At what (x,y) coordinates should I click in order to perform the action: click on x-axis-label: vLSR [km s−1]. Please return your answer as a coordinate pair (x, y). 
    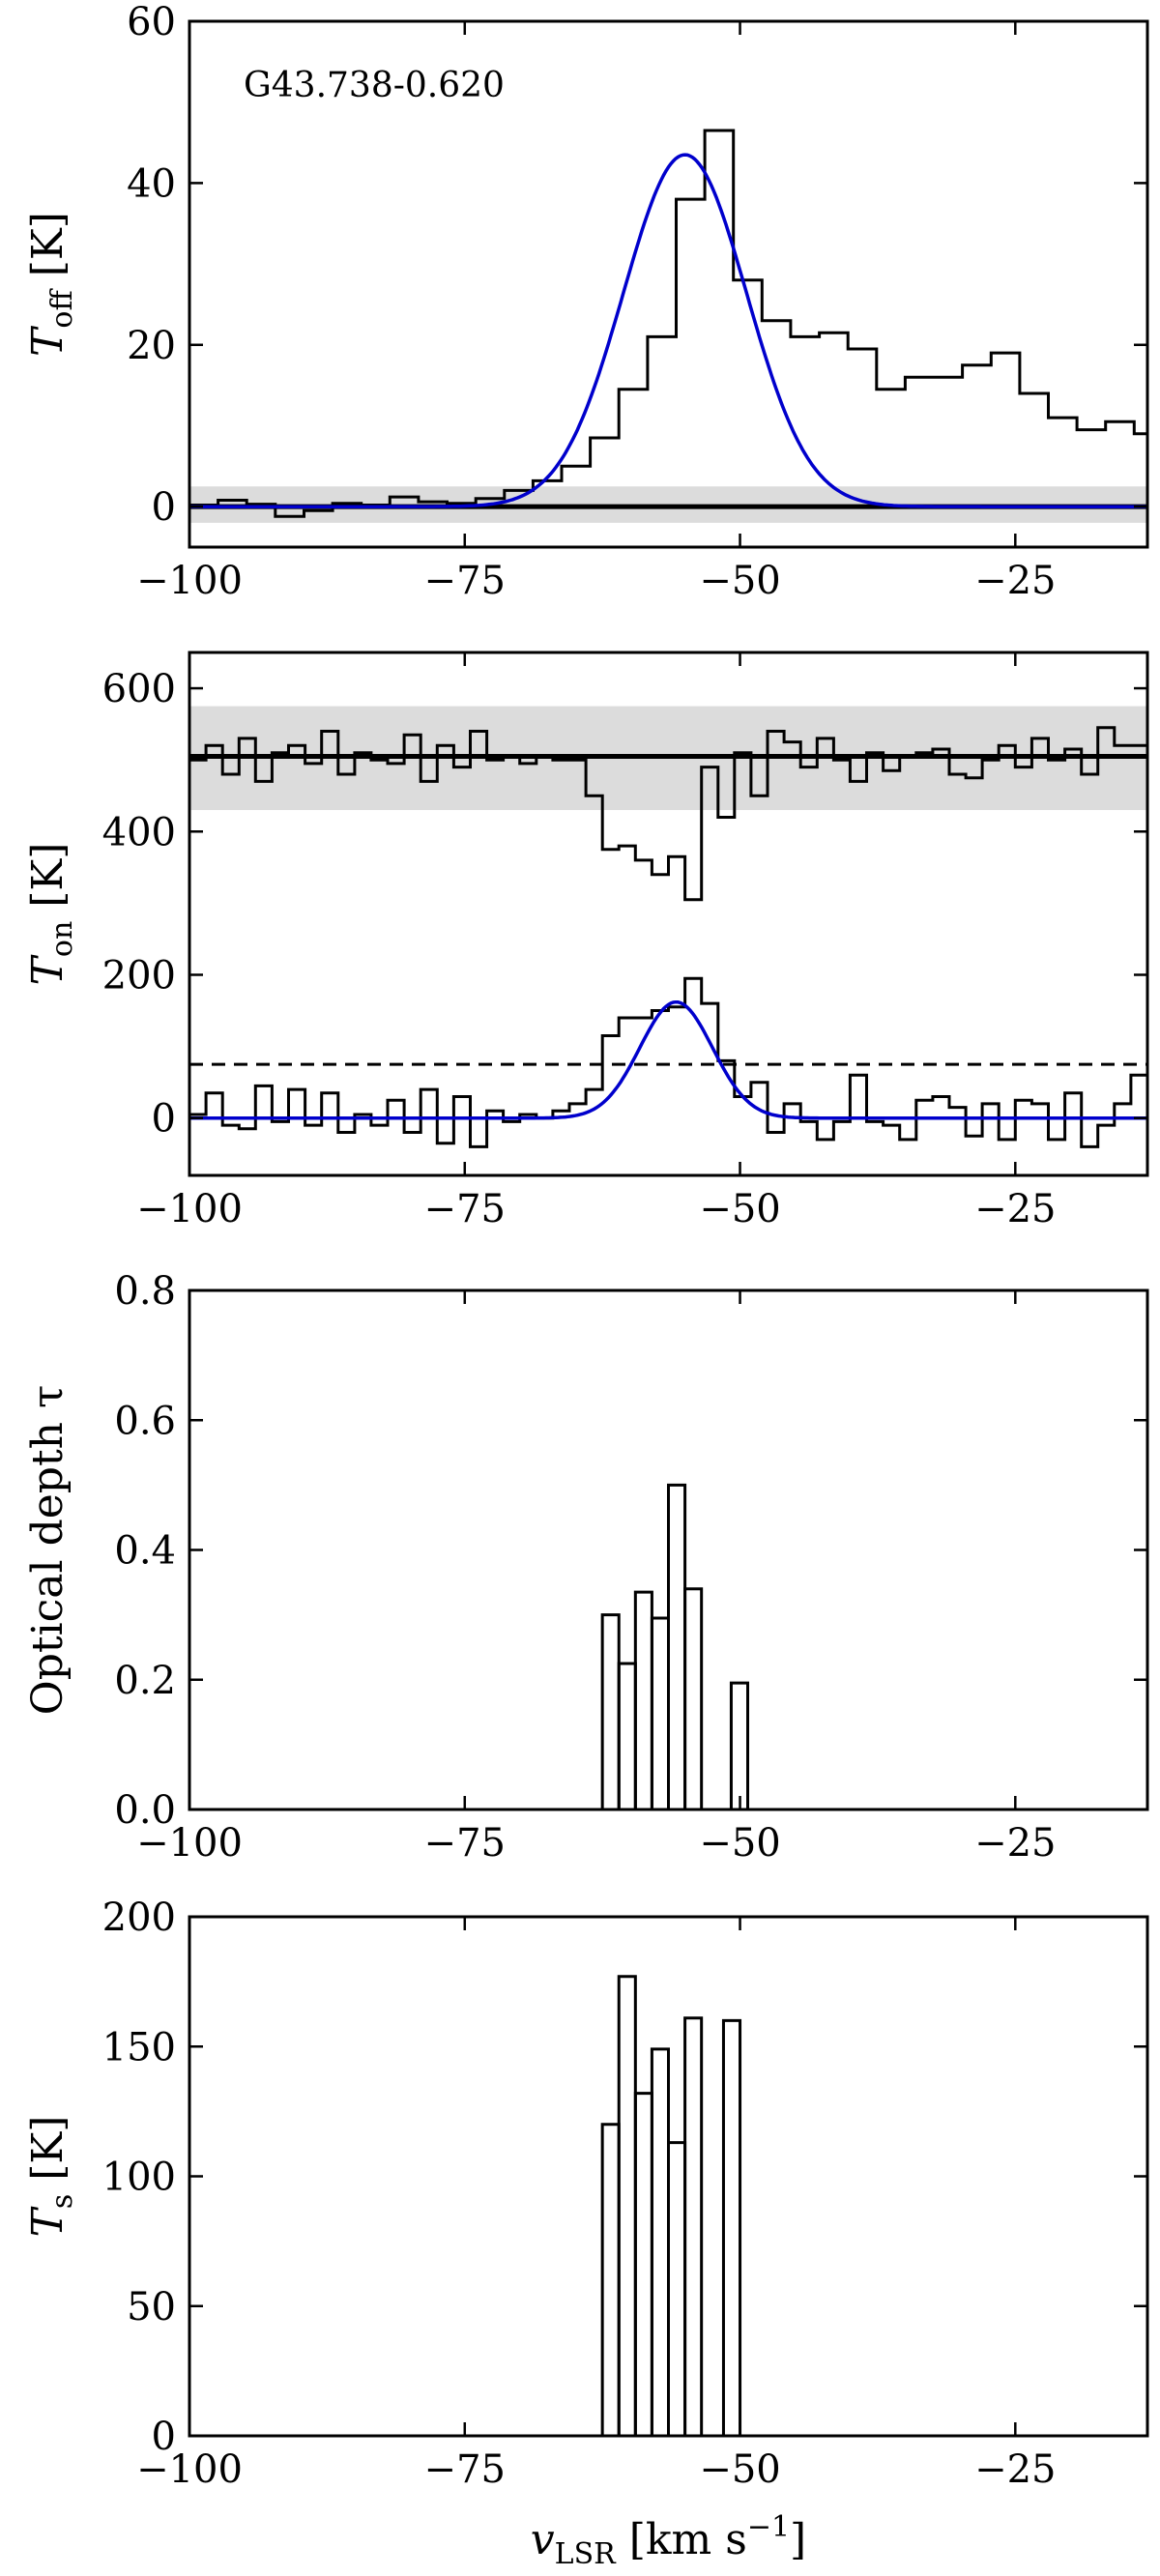
    Looking at the image, I should click on (668, 2540).